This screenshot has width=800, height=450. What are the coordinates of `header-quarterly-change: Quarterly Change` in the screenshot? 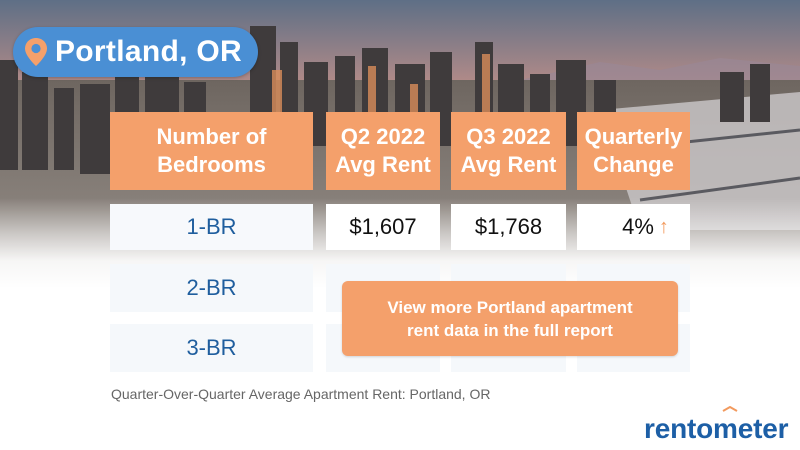 It's located at (633, 151).